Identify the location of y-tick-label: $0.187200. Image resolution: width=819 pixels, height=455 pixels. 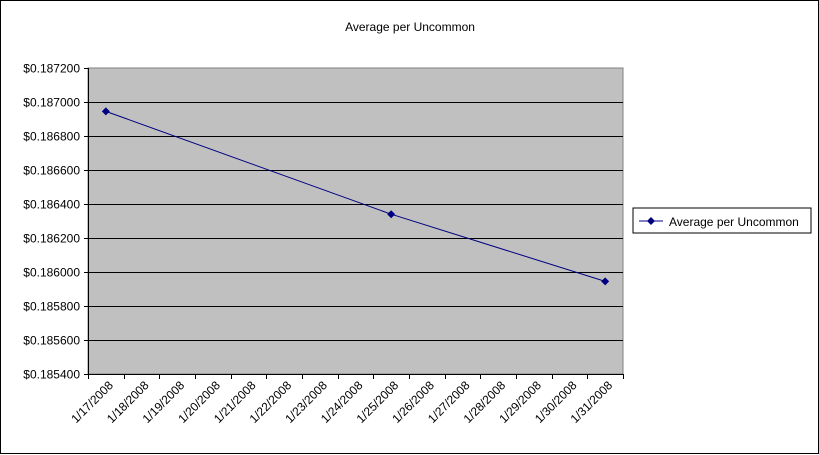
(51, 69).